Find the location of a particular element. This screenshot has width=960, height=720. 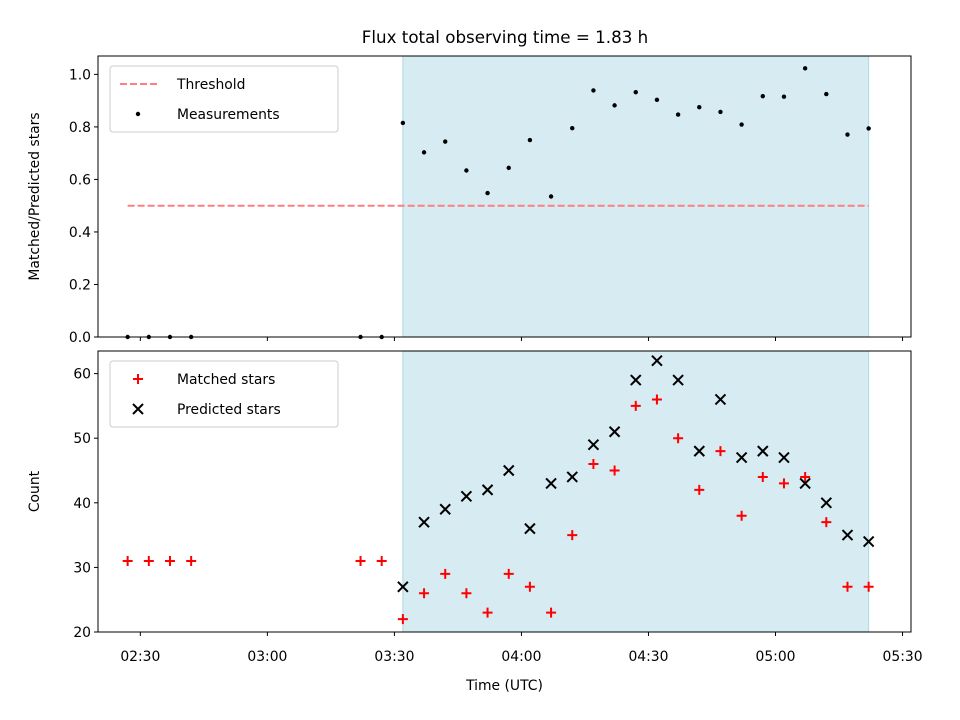

legend-label: Threshold is located at coordinates (210, 85).